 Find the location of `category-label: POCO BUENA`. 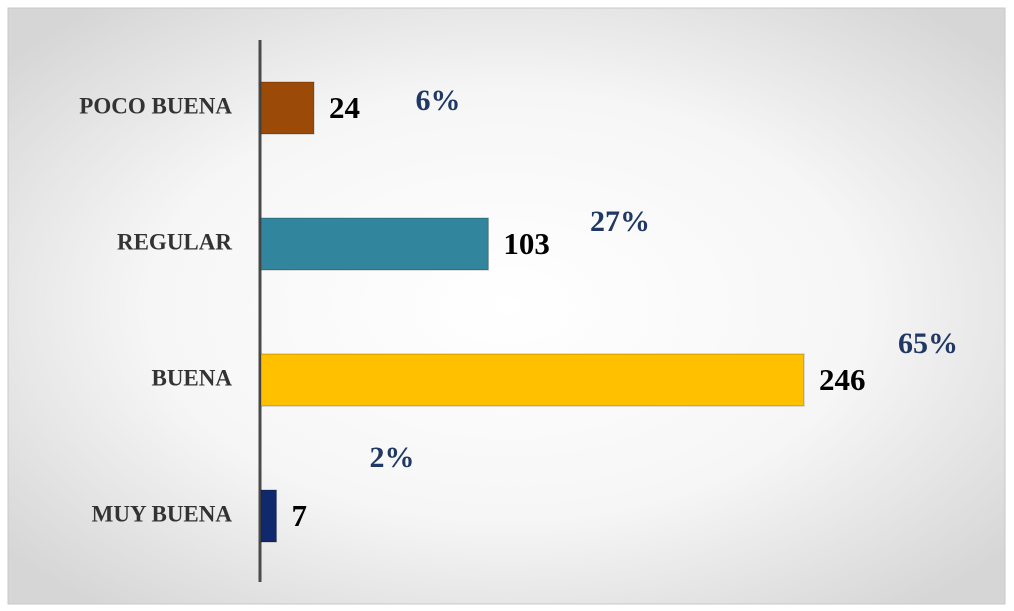

category-label: POCO BUENA is located at coordinates (155, 105).